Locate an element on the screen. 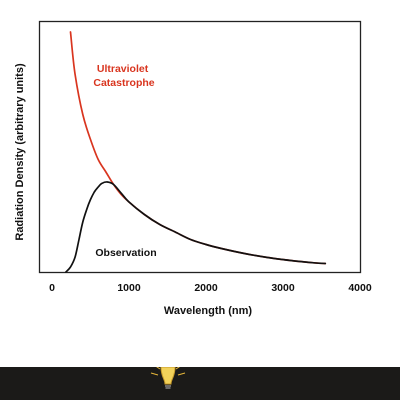  series-label-observation: Observation is located at coordinates (125, 253).